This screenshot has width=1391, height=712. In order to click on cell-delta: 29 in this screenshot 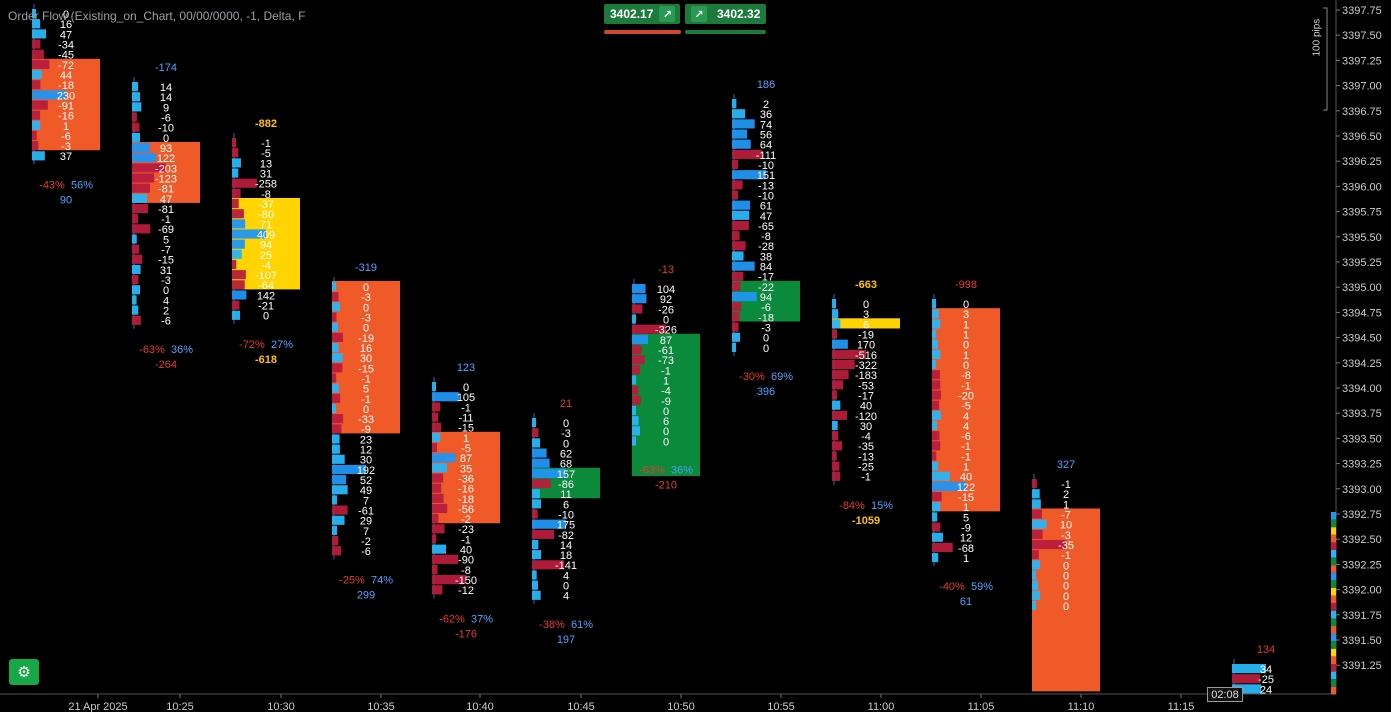, I will do `click(366, 522)`.